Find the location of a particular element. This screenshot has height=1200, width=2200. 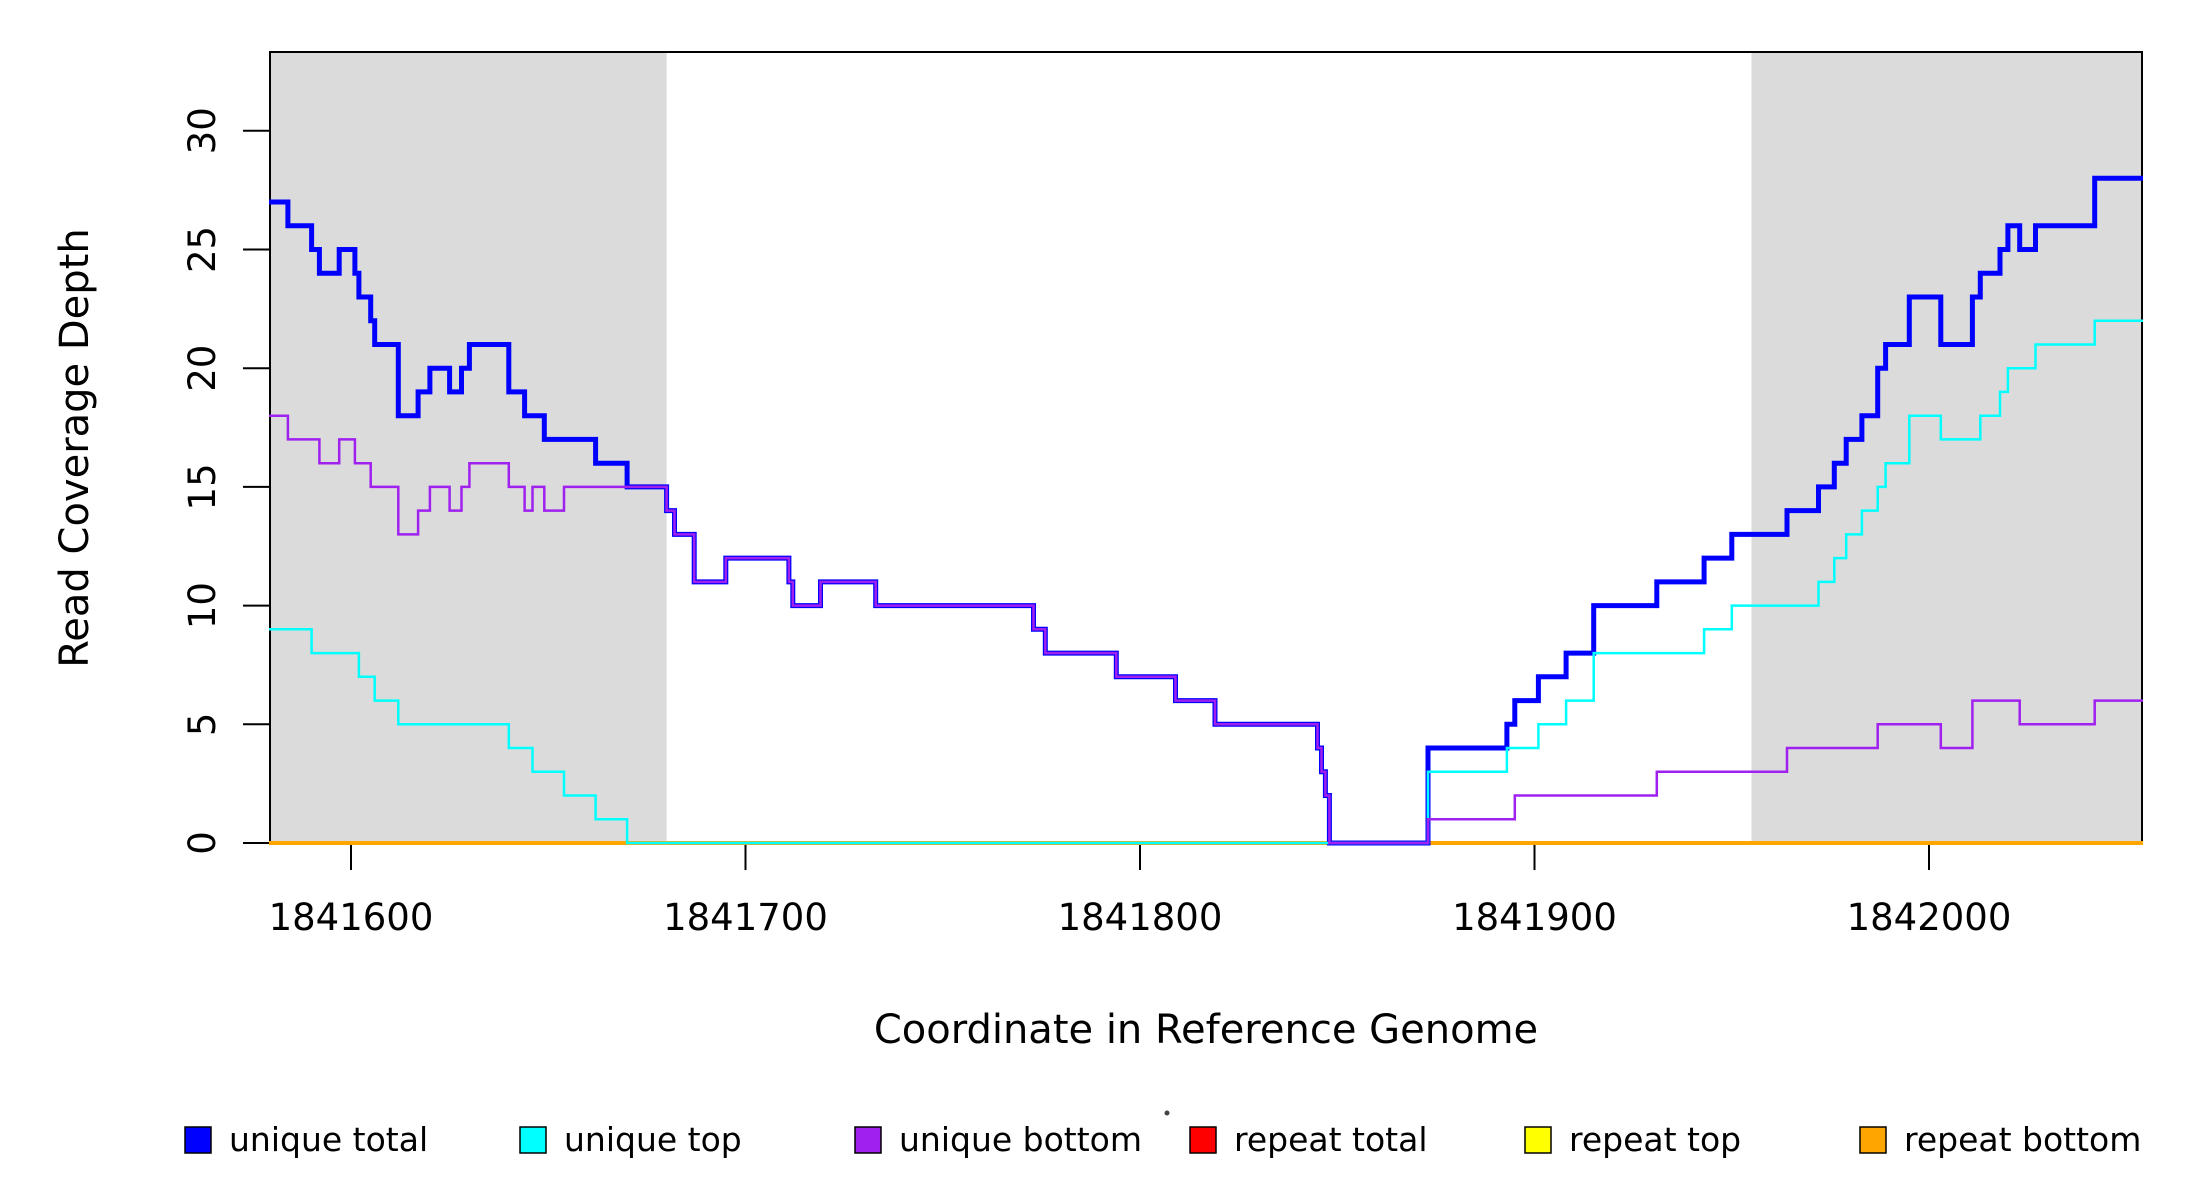

legend-item-repeat-top: repeat top is located at coordinates (1632, 1139).